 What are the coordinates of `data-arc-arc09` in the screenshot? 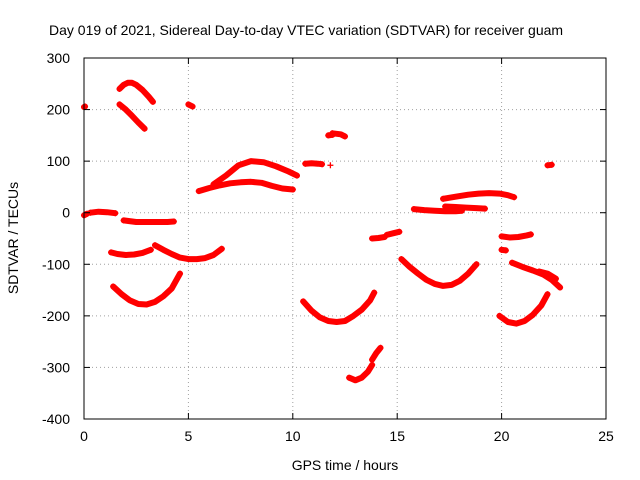 It's located at (188, 252).